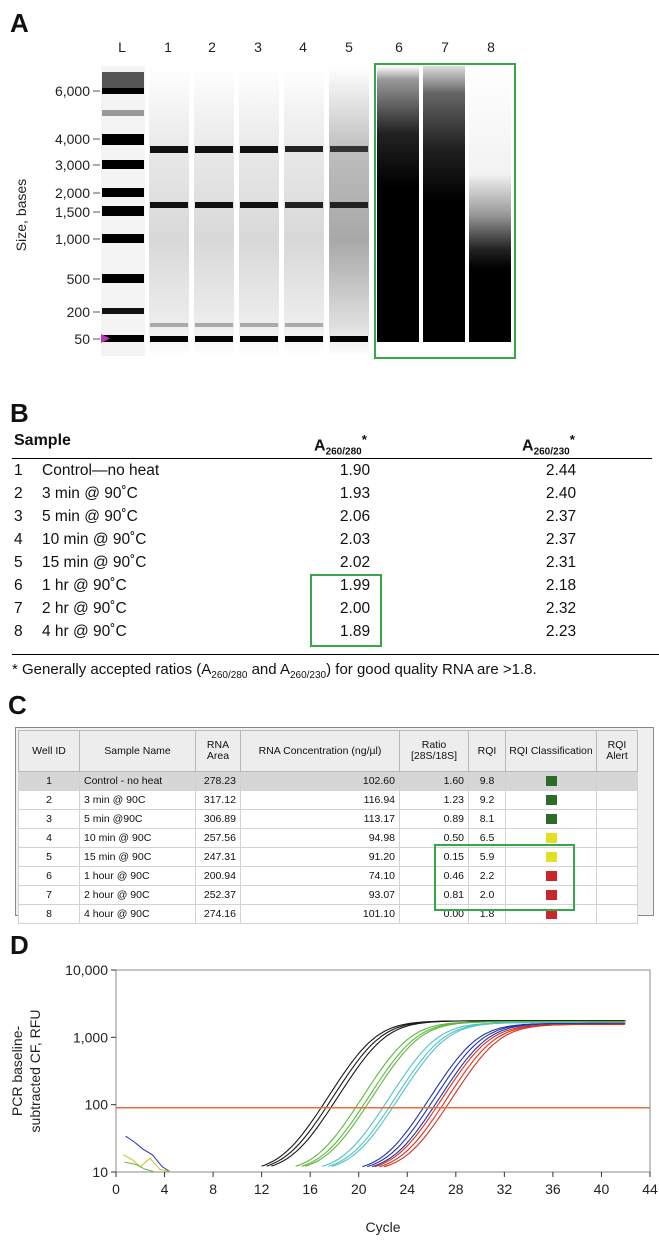  What do you see at coordinates (17, 705) in the screenshot?
I see `panel-letter-c: C` at bounding box center [17, 705].